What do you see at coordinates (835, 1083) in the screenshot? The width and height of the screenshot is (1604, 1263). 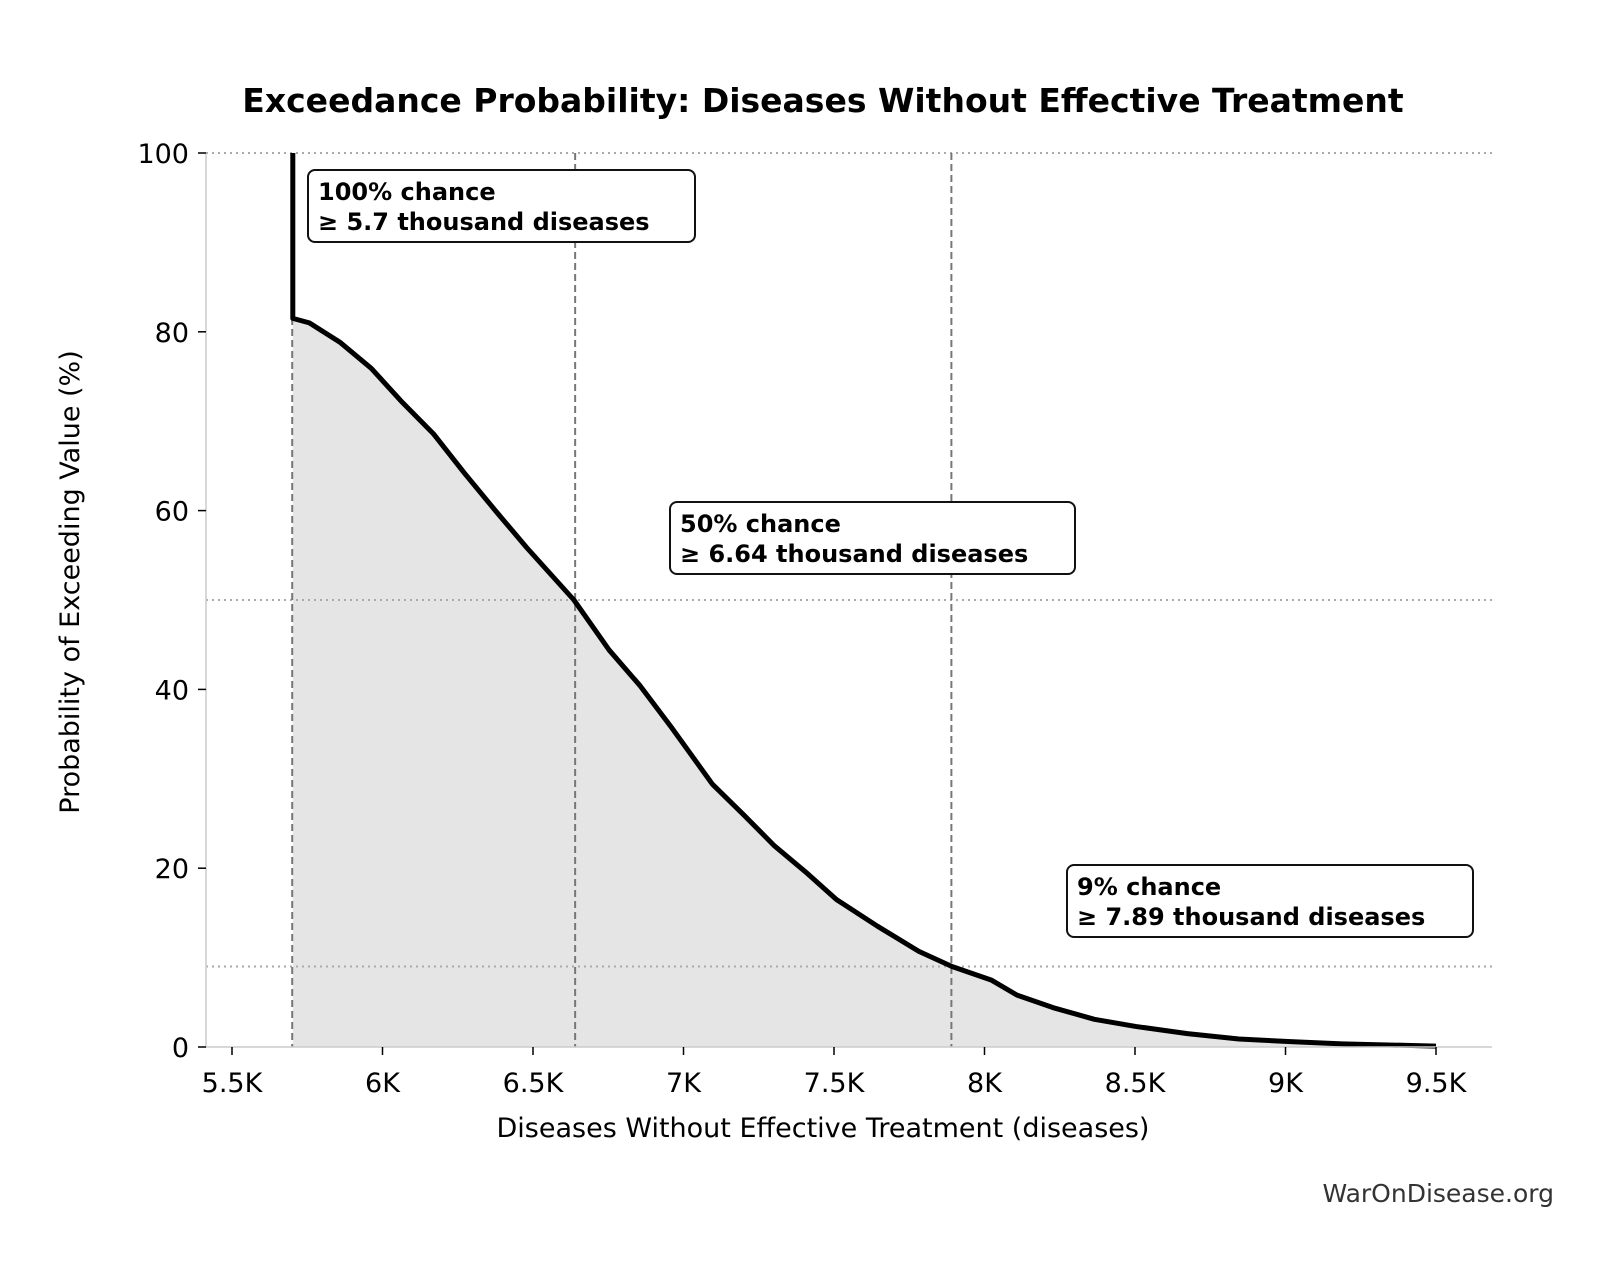 I see `x-tick-label: 7.5K` at bounding box center [835, 1083].